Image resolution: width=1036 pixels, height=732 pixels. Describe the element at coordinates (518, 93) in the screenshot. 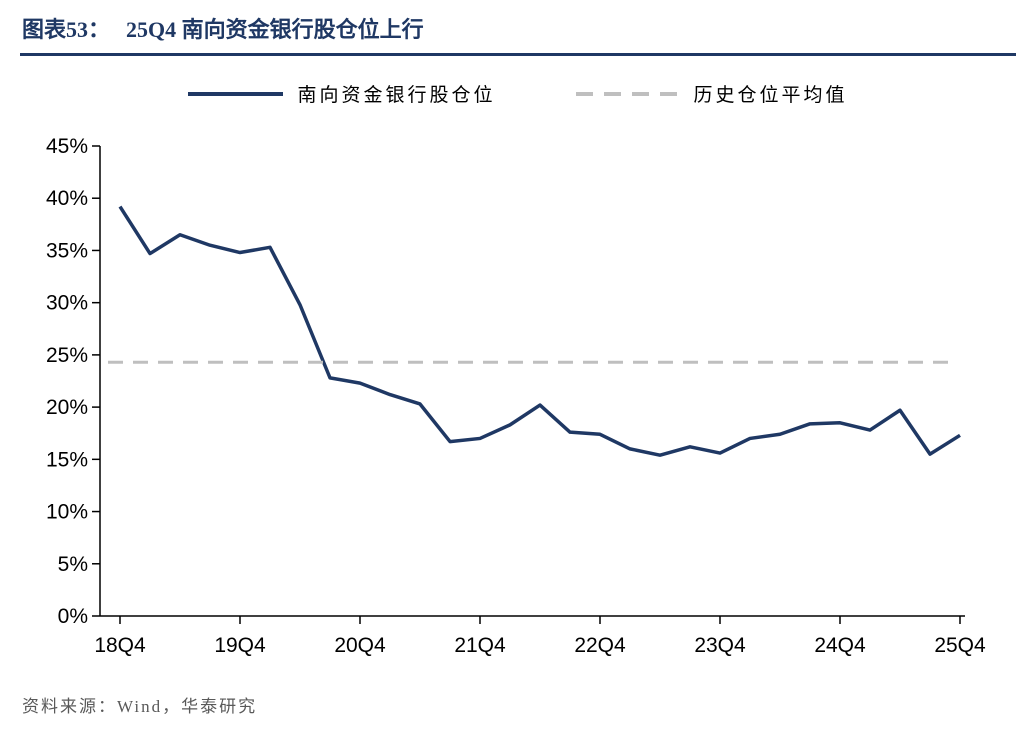

I see `chart-legend: 南向资金银行股仓位 历史仓位平均值` at that location.